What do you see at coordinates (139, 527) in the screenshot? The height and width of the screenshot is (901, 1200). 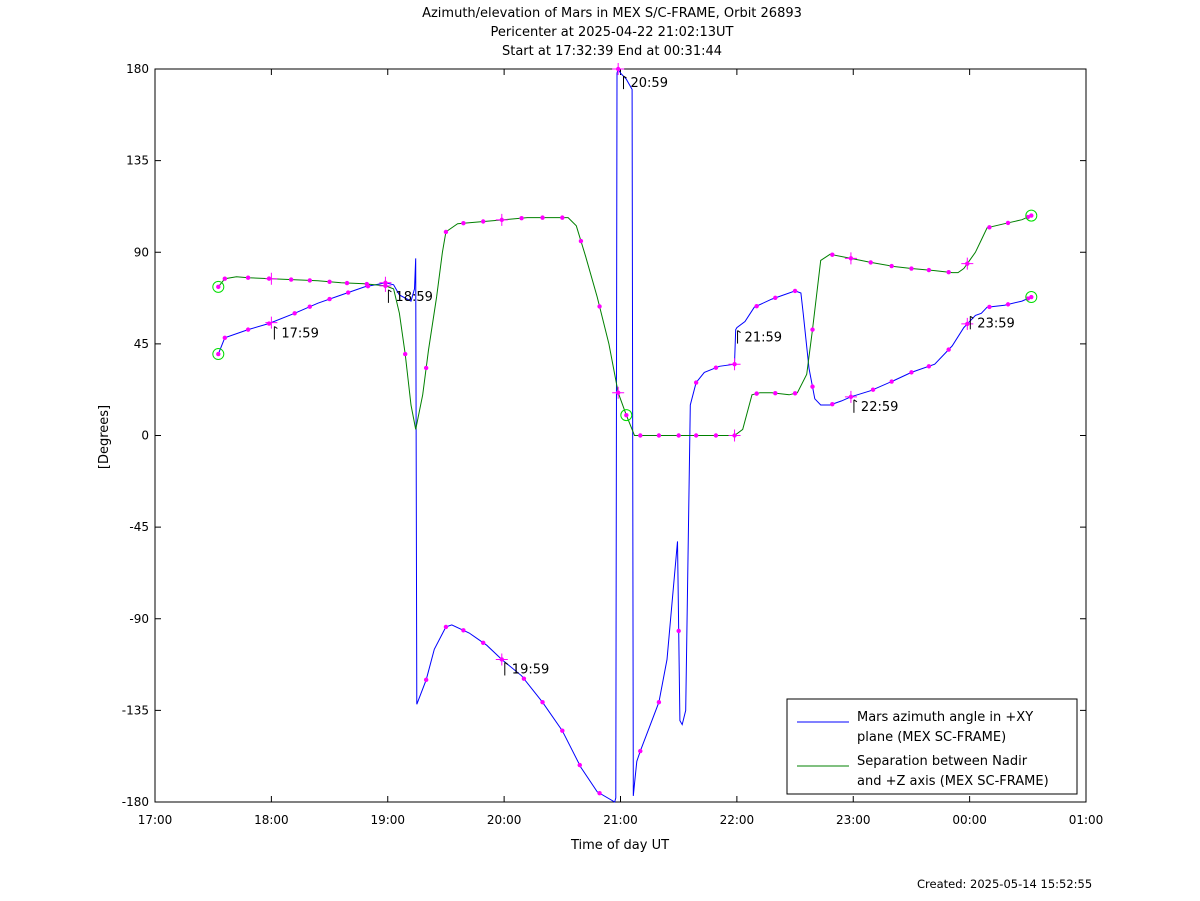 I see `y-tick-label: -45` at bounding box center [139, 527].